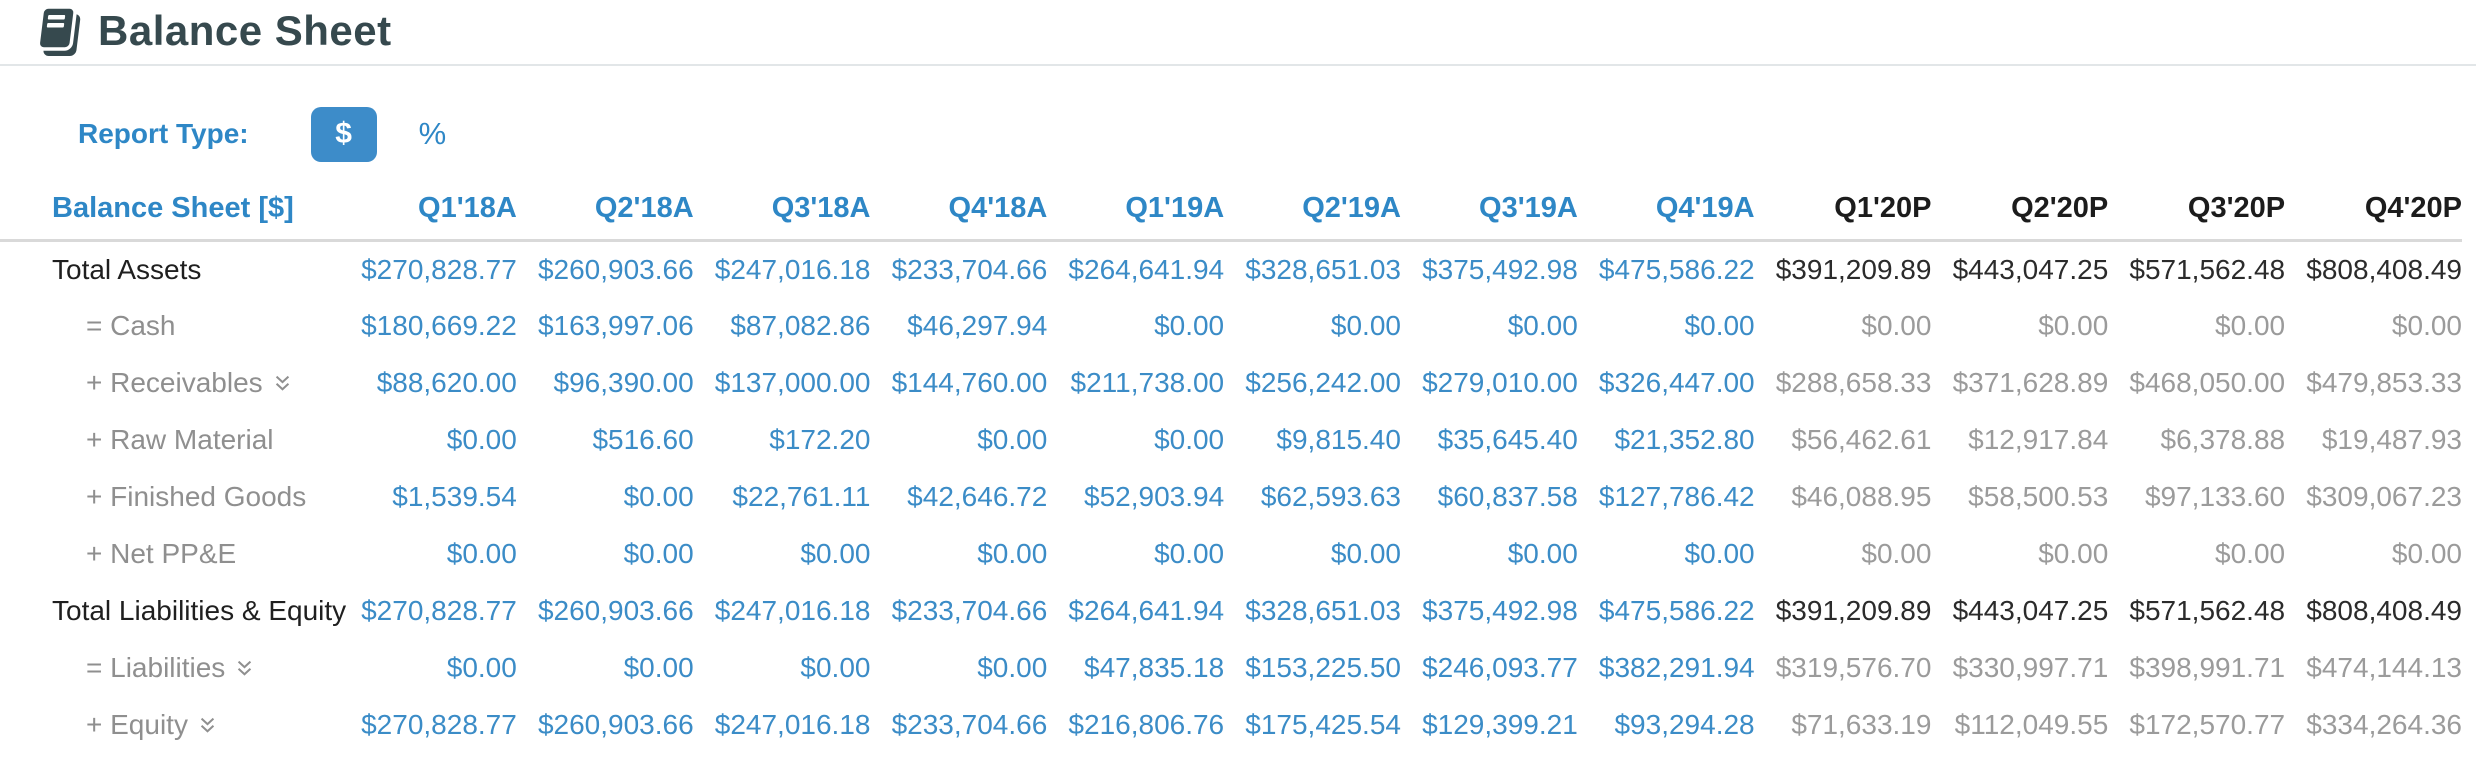 Image resolution: width=2476 pixels, height=758 pixels. Describe the element at coordinates (2373, 214) in the screenshot. I see `column-header: Q4'20P` at that location.